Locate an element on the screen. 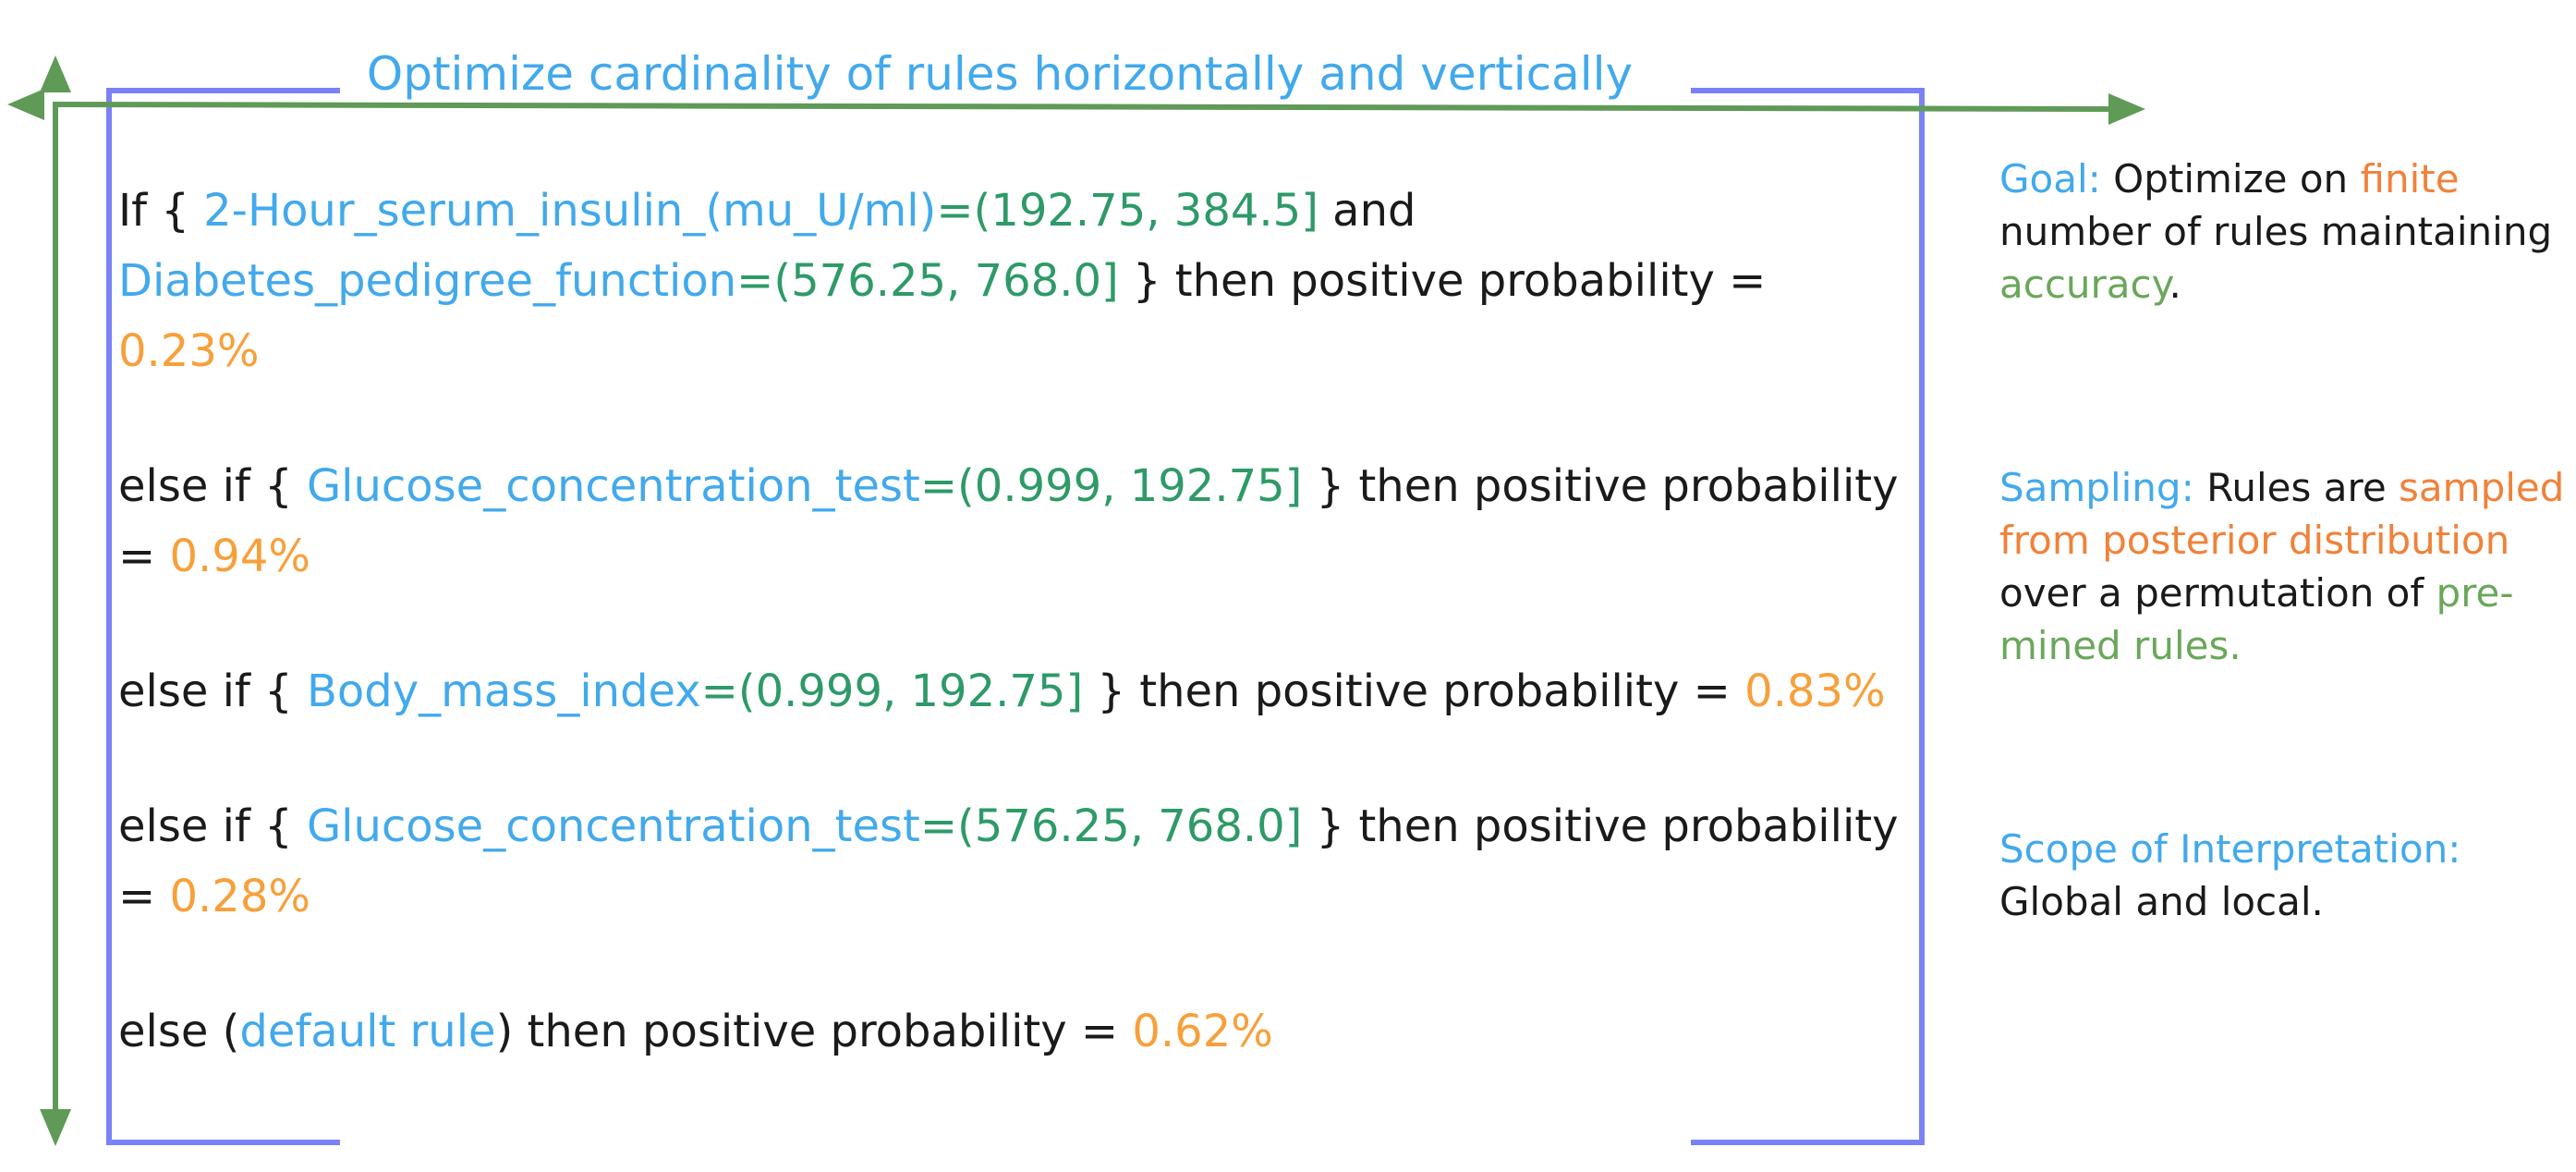 The width and height of the screenshot is (2576, 1172). rule-5-then: ) then positive probability = is located at coordinates (814, 1031).